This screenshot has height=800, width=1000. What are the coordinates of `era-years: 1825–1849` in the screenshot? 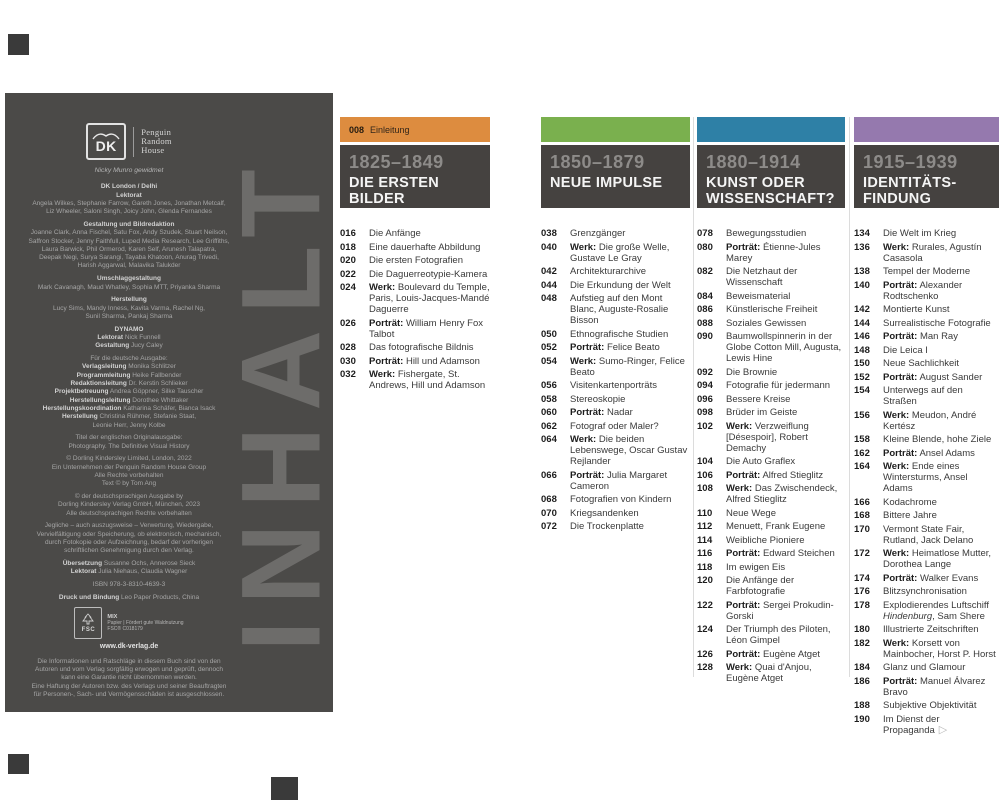 It's located at (396, 162).